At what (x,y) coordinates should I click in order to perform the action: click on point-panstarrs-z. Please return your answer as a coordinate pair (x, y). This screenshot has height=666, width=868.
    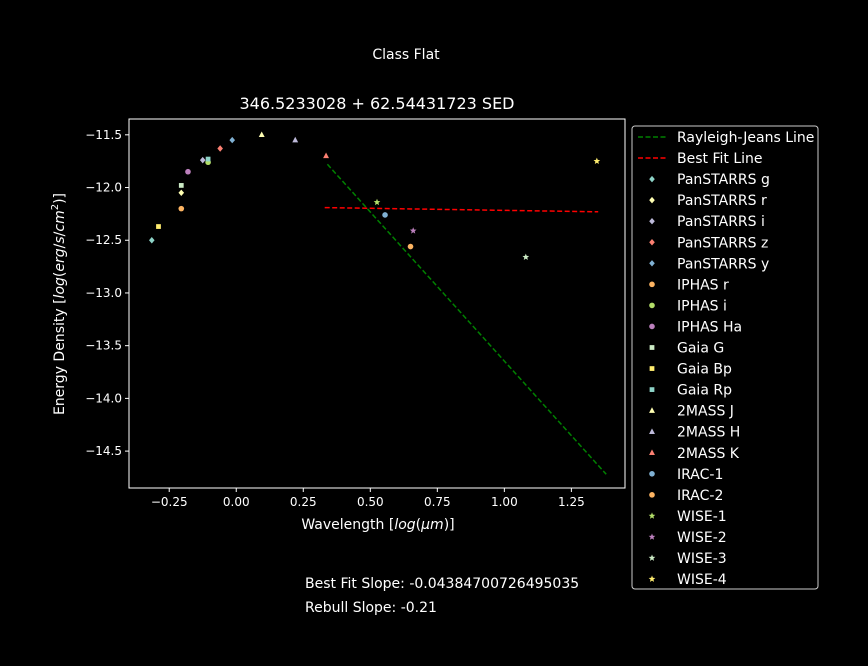
    Looking at the image, I should click on (220, 148).